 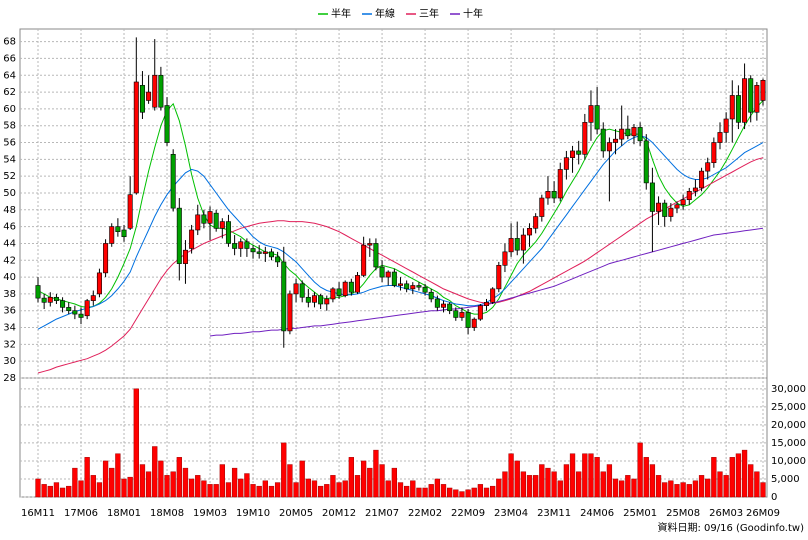 I want to click on y-tick-label: 46, so click(x=9, y=227).